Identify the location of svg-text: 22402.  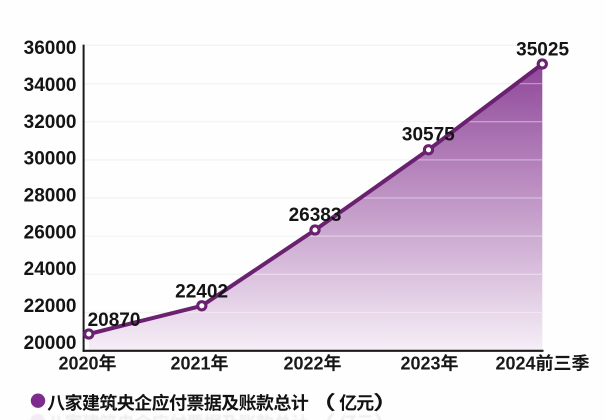
(201, 292).